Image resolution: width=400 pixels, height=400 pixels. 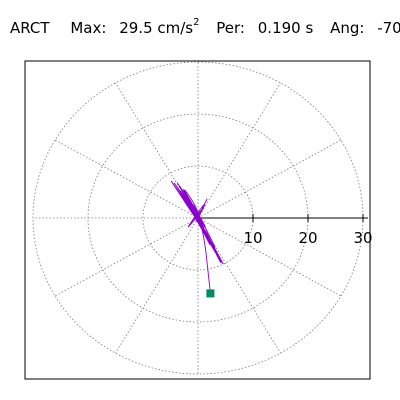 What do you see at coordinates (88, 28) in the screenshot?
I see `max-label: Max:` at bounding box center [88, 28].